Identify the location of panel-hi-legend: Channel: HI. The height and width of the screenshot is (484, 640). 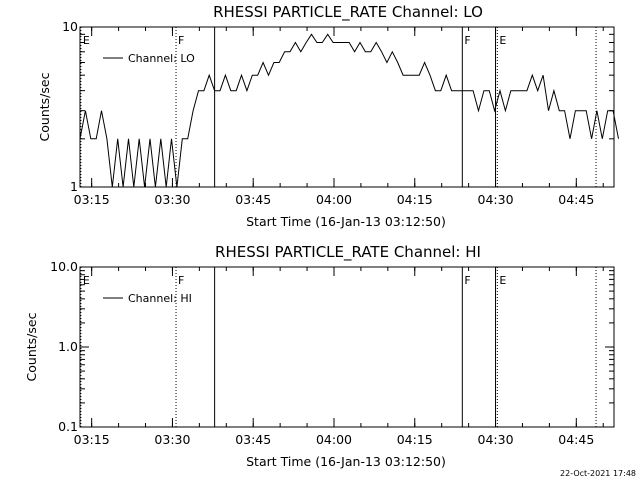
(147, 298).